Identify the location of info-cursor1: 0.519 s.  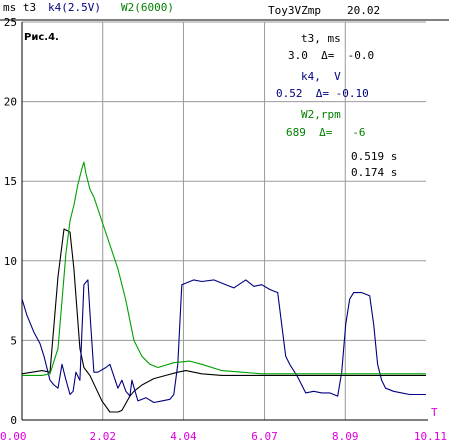
(374, 156).